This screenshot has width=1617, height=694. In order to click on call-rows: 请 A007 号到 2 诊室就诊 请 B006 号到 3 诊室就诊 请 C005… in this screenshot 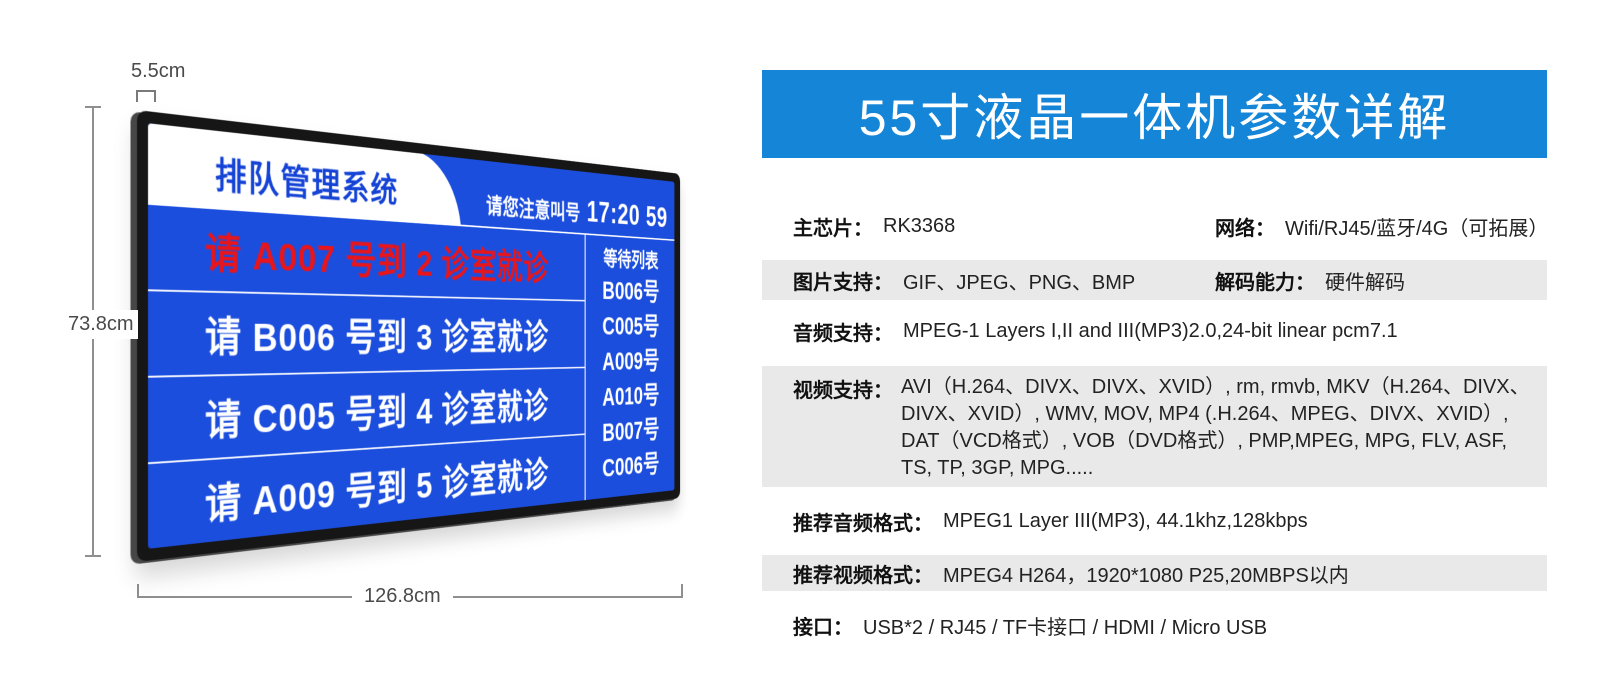, I will do `click(366, 377)`.